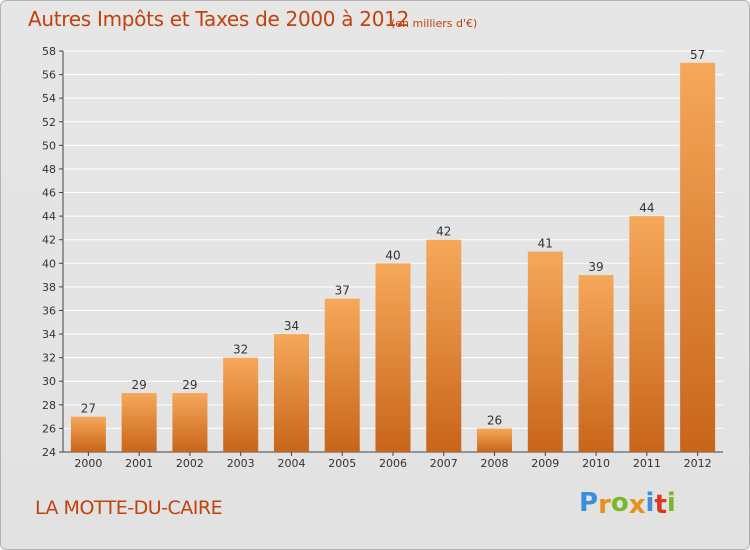 The image size is (750, 550). I want to click on y-tick-label: 26, so click(49, 428).